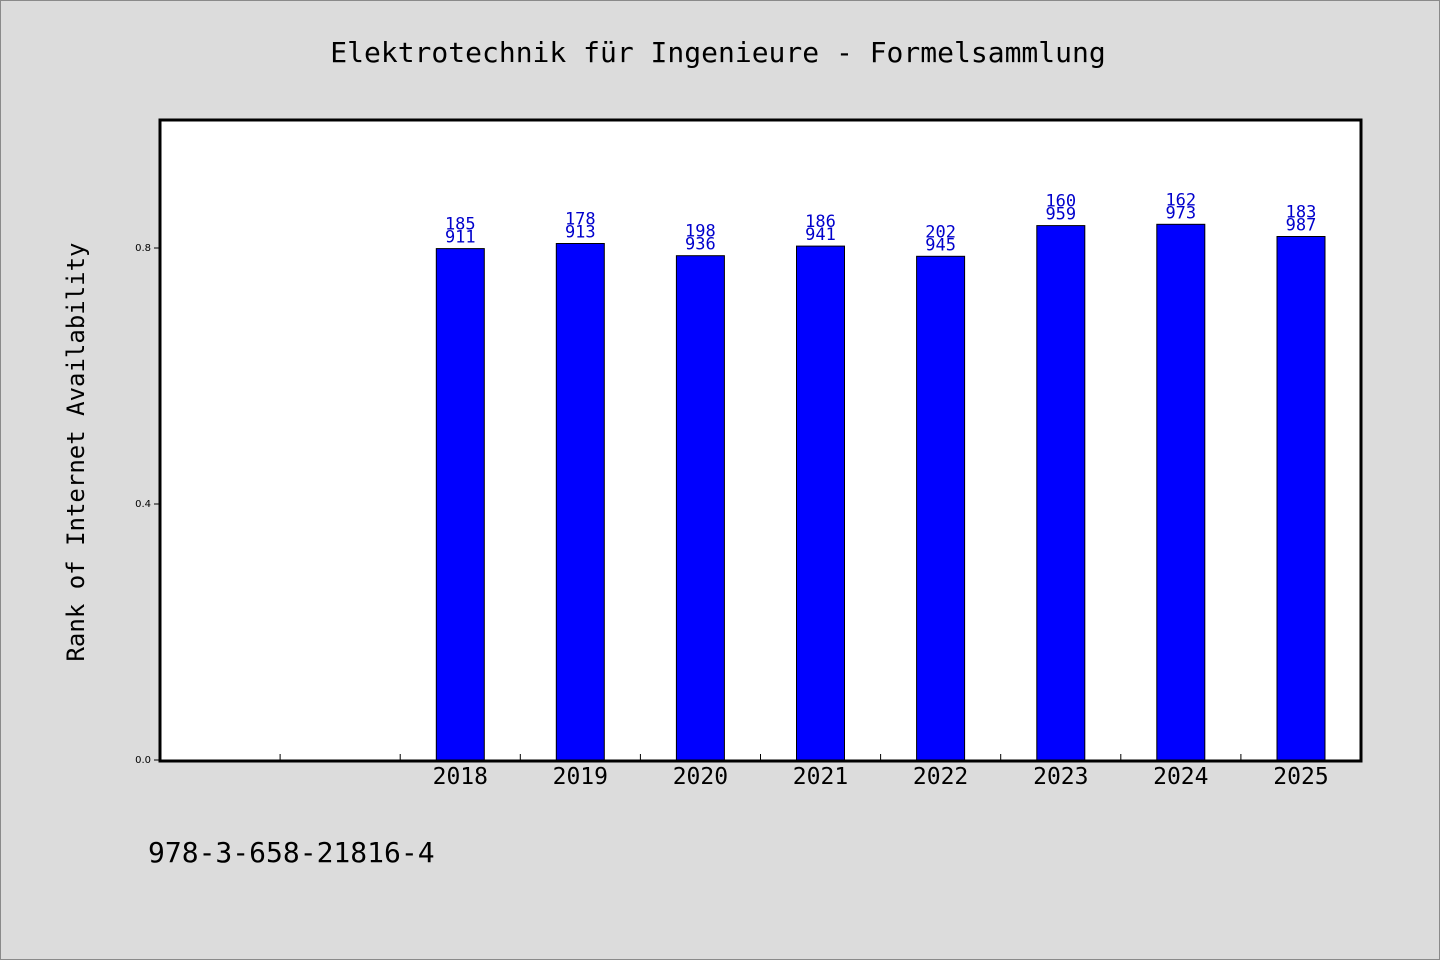  I want to click on bar-label-bottom-2024: 973, so click(1180, 213).